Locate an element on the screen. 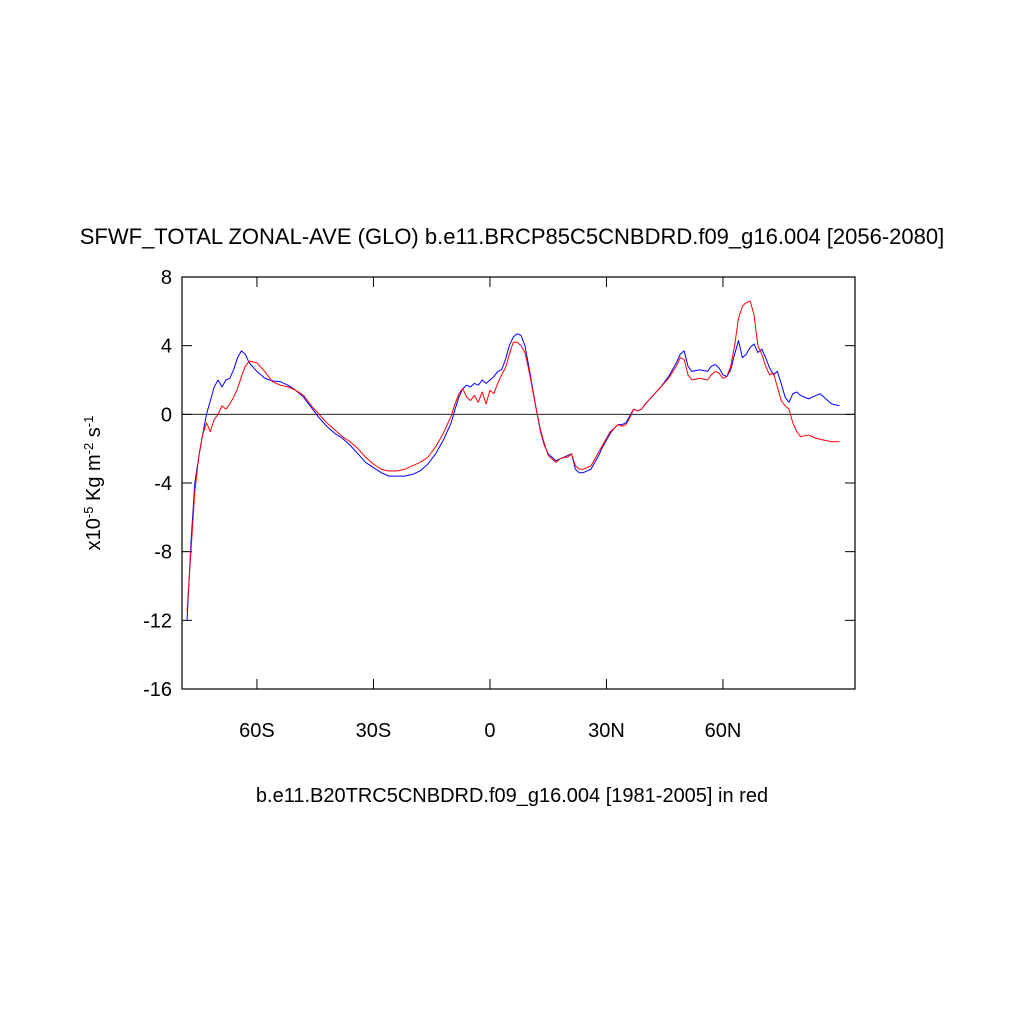 The width and height of the screenshot is (1024, 1024). x-tick-label: 0 is located at coordinates (489, 731).